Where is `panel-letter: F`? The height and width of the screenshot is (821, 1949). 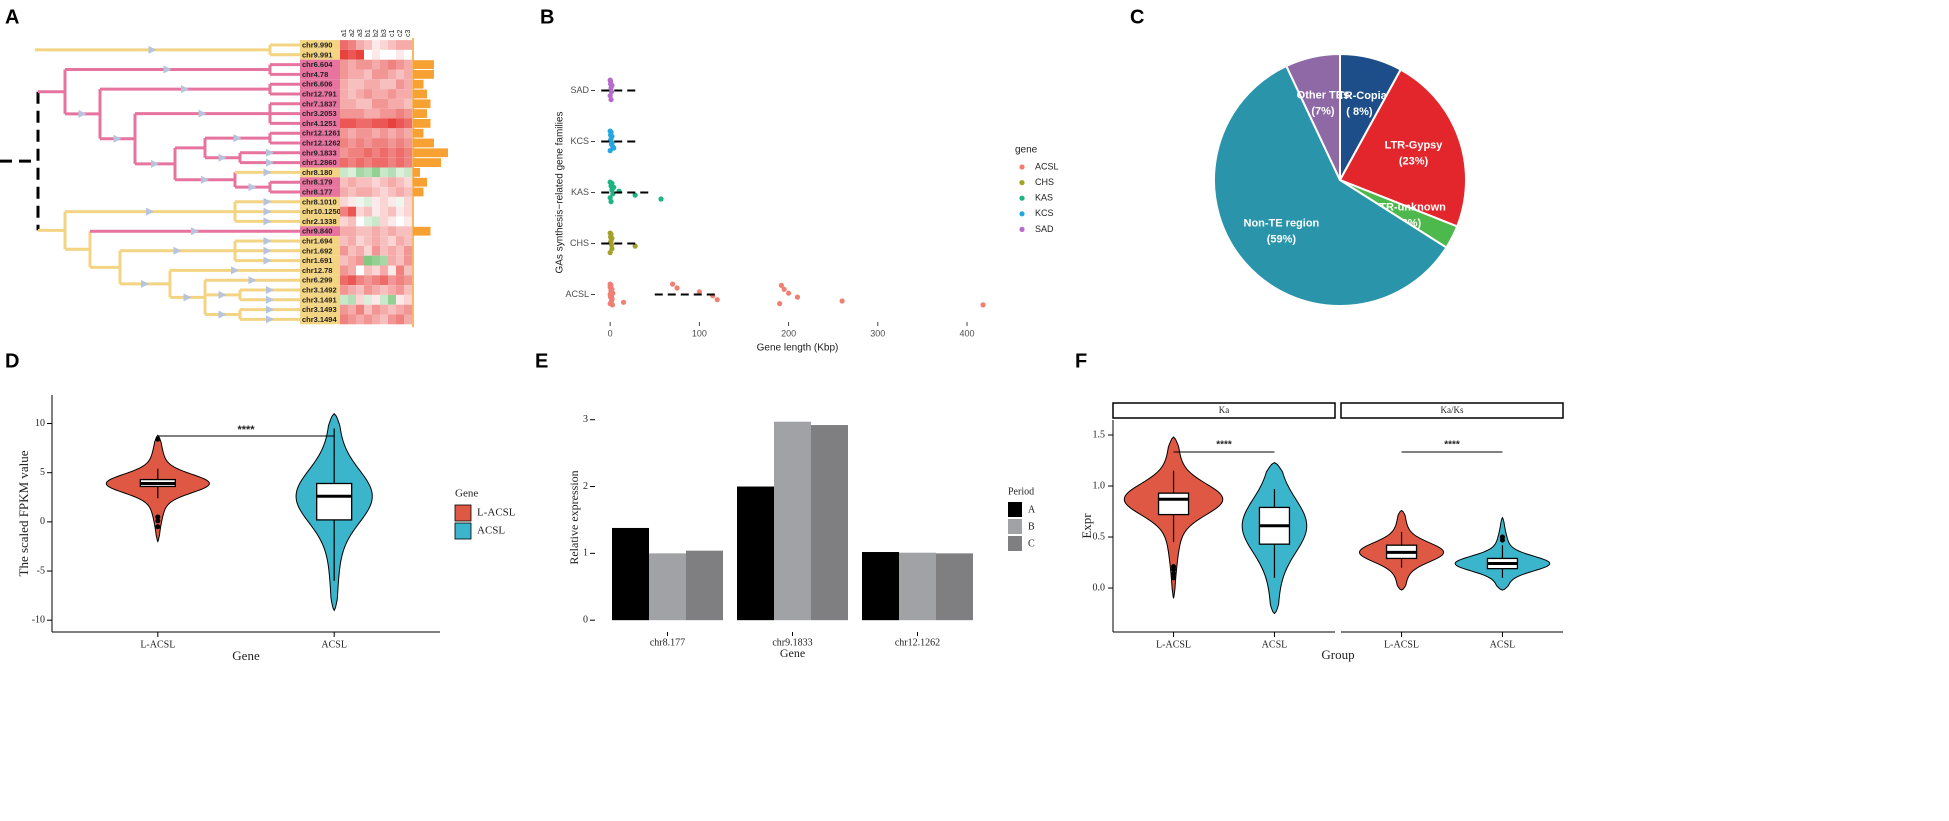 panel-letter: F is located at coordinates (1081, 361).